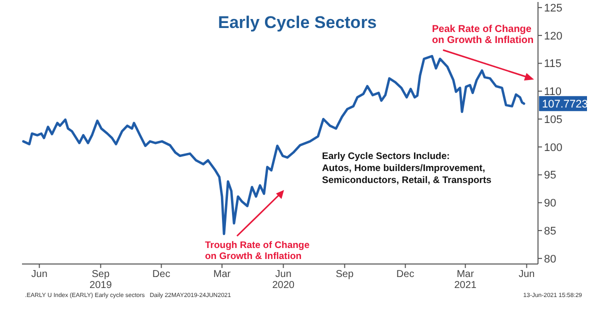 This screenshot has height=334, width=600. What do you see at coordinates (553, 36) in the screenshot?
I see `y-tick-label: 120` at bounding box center [553, 36].